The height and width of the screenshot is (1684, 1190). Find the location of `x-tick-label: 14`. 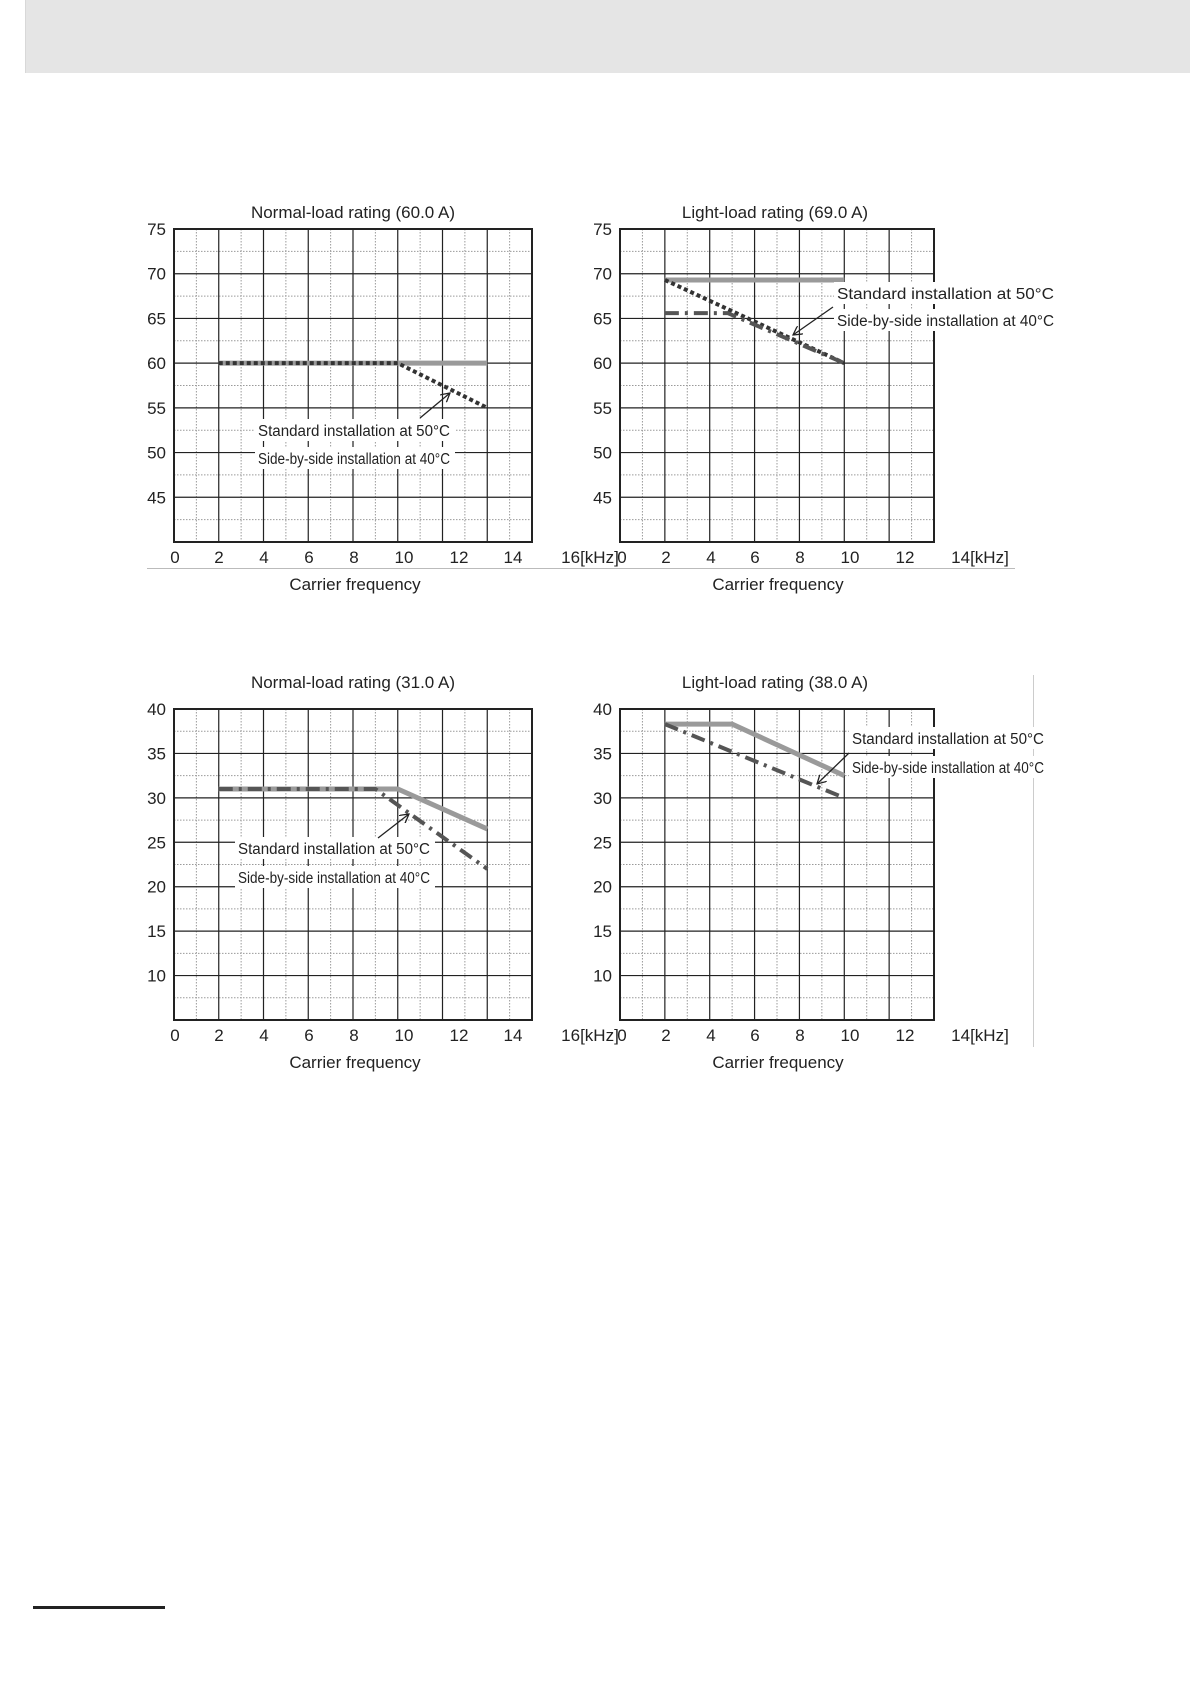

x-tick-label: 14 is located at coordinates (513, 557).